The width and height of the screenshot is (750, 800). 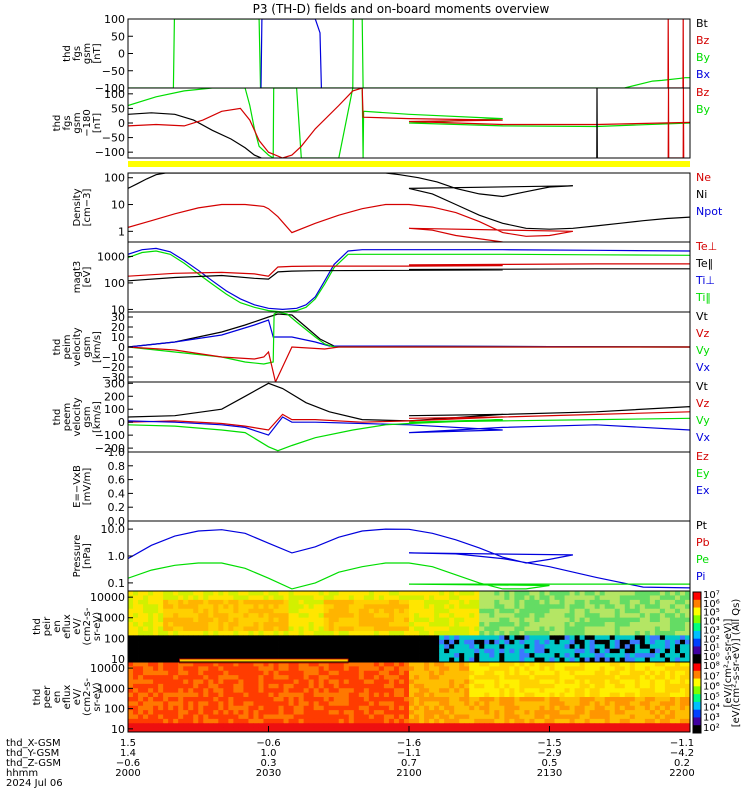 I want to click on y-tick-label: 1, so click(x=121, y=231).